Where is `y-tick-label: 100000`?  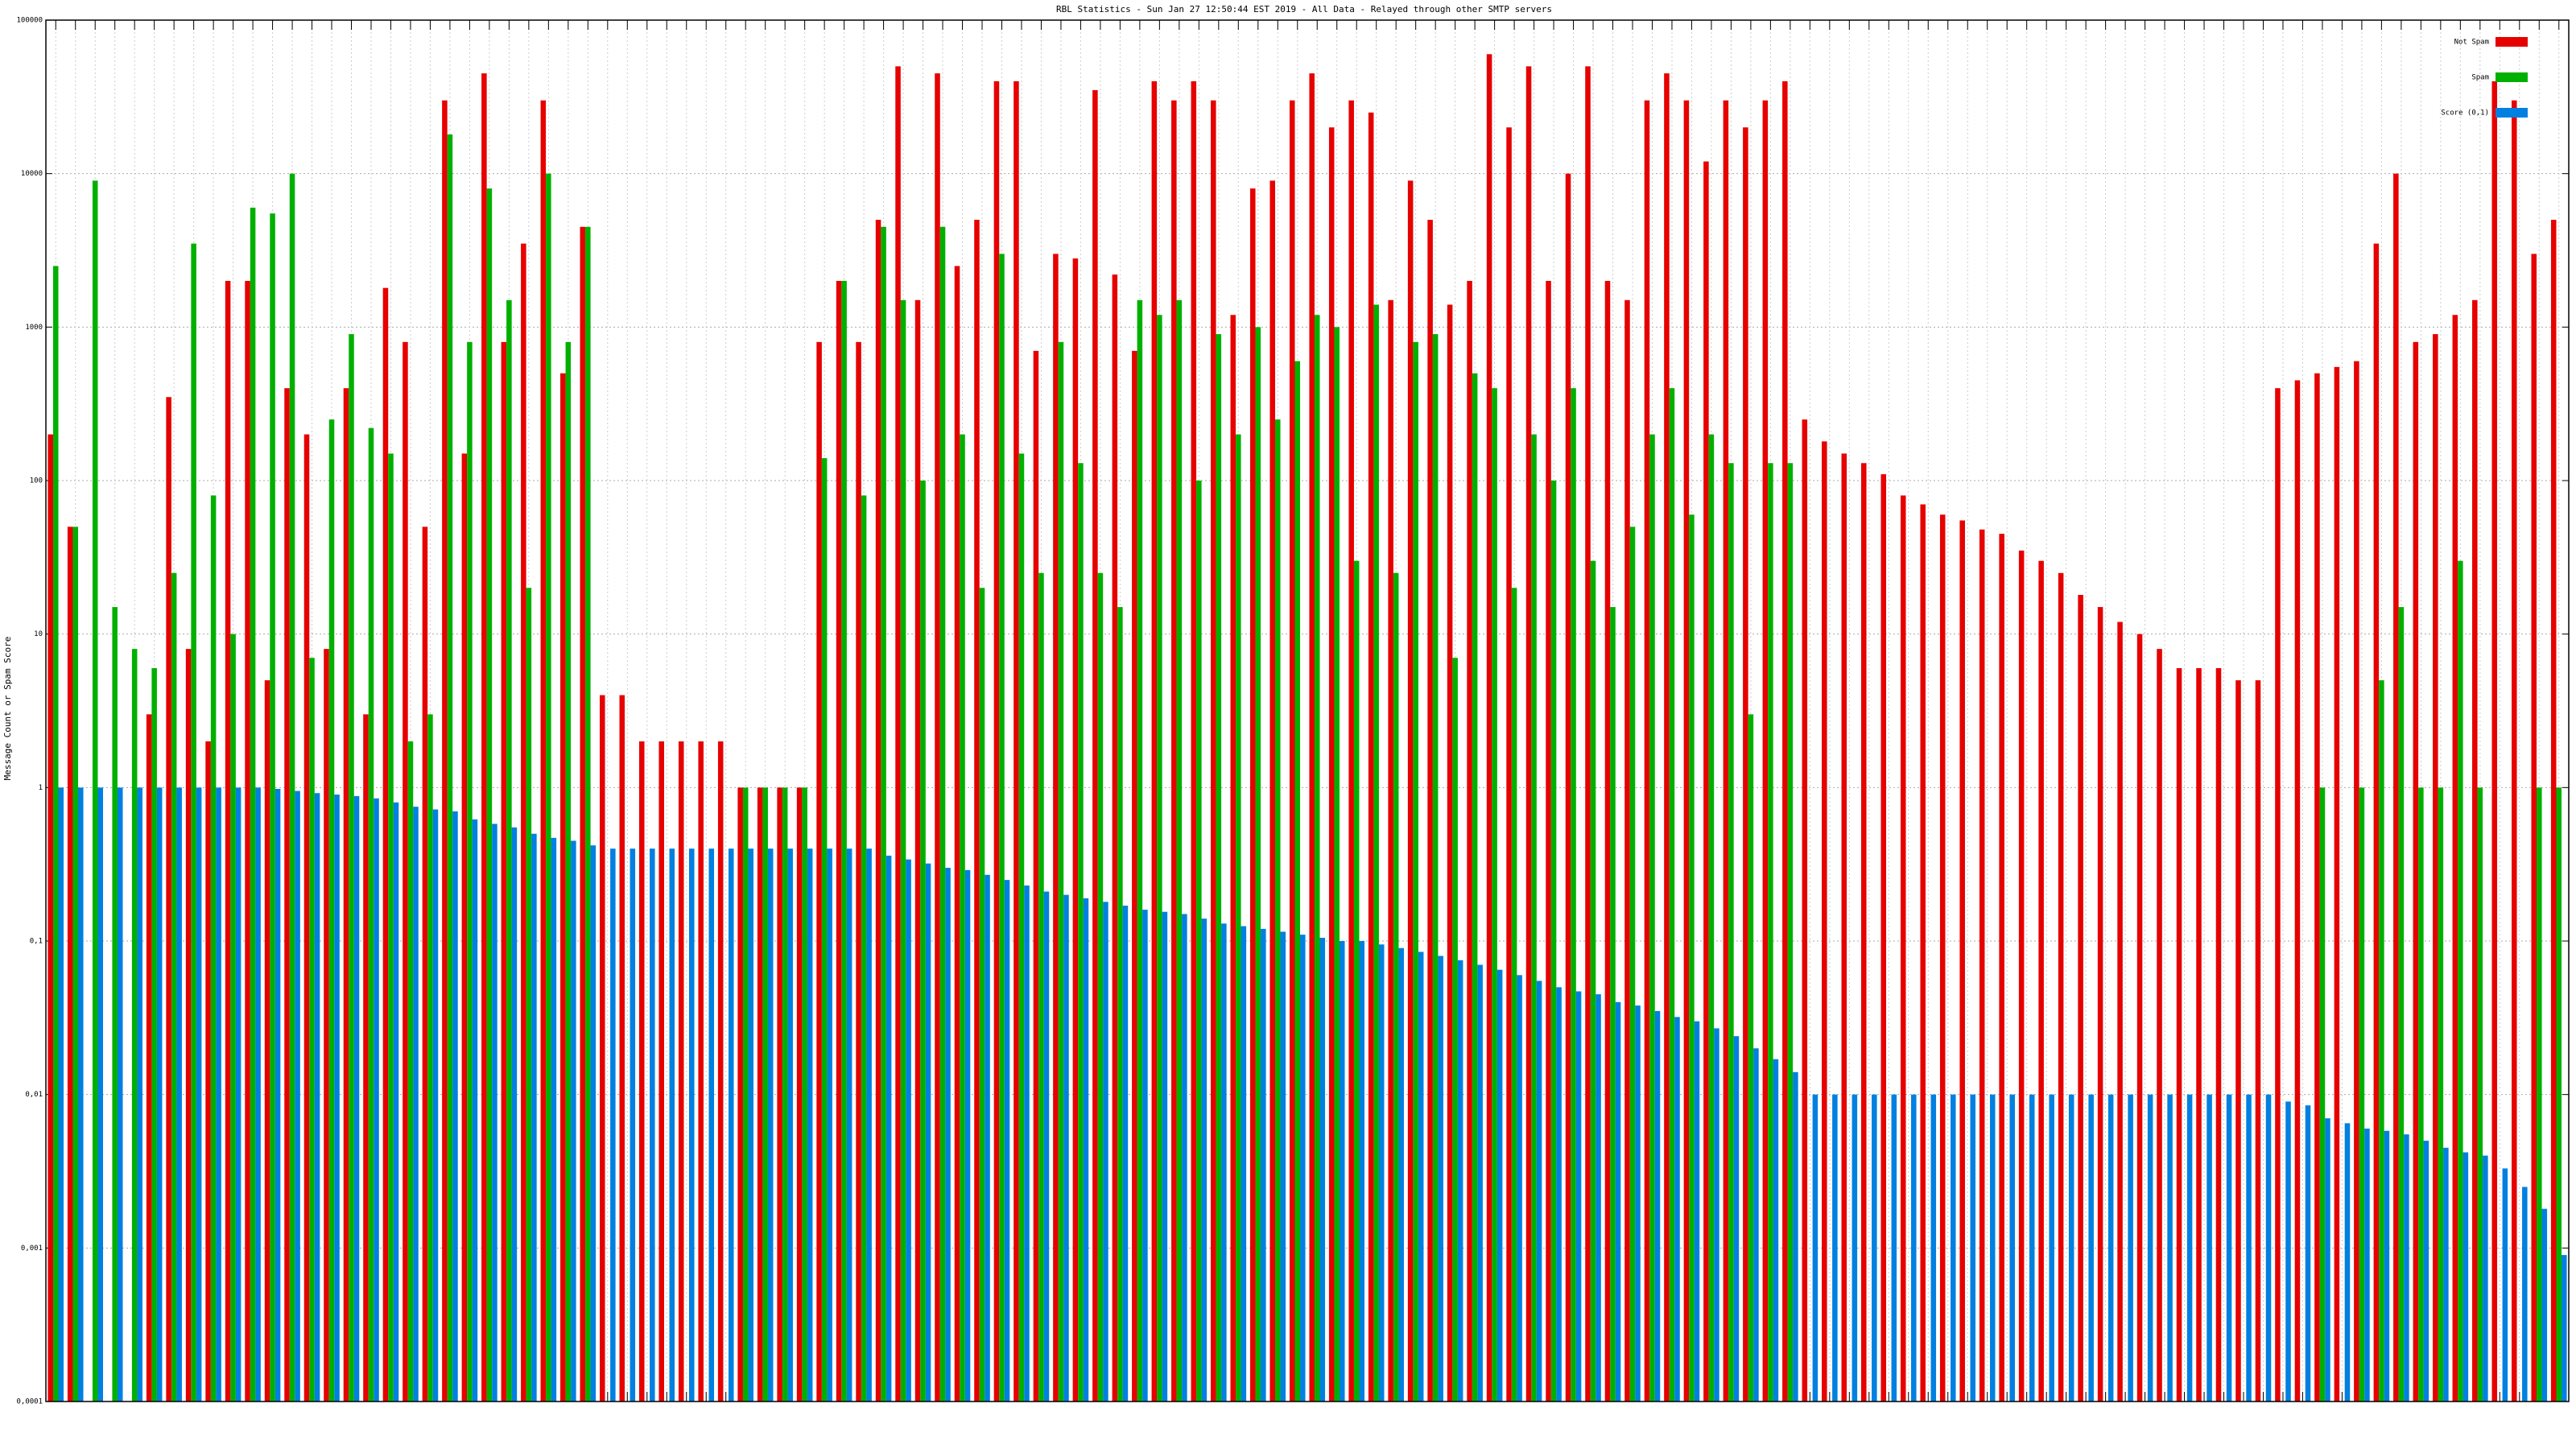
y-tick-label: 100000 is located at coordinates (29, 21).